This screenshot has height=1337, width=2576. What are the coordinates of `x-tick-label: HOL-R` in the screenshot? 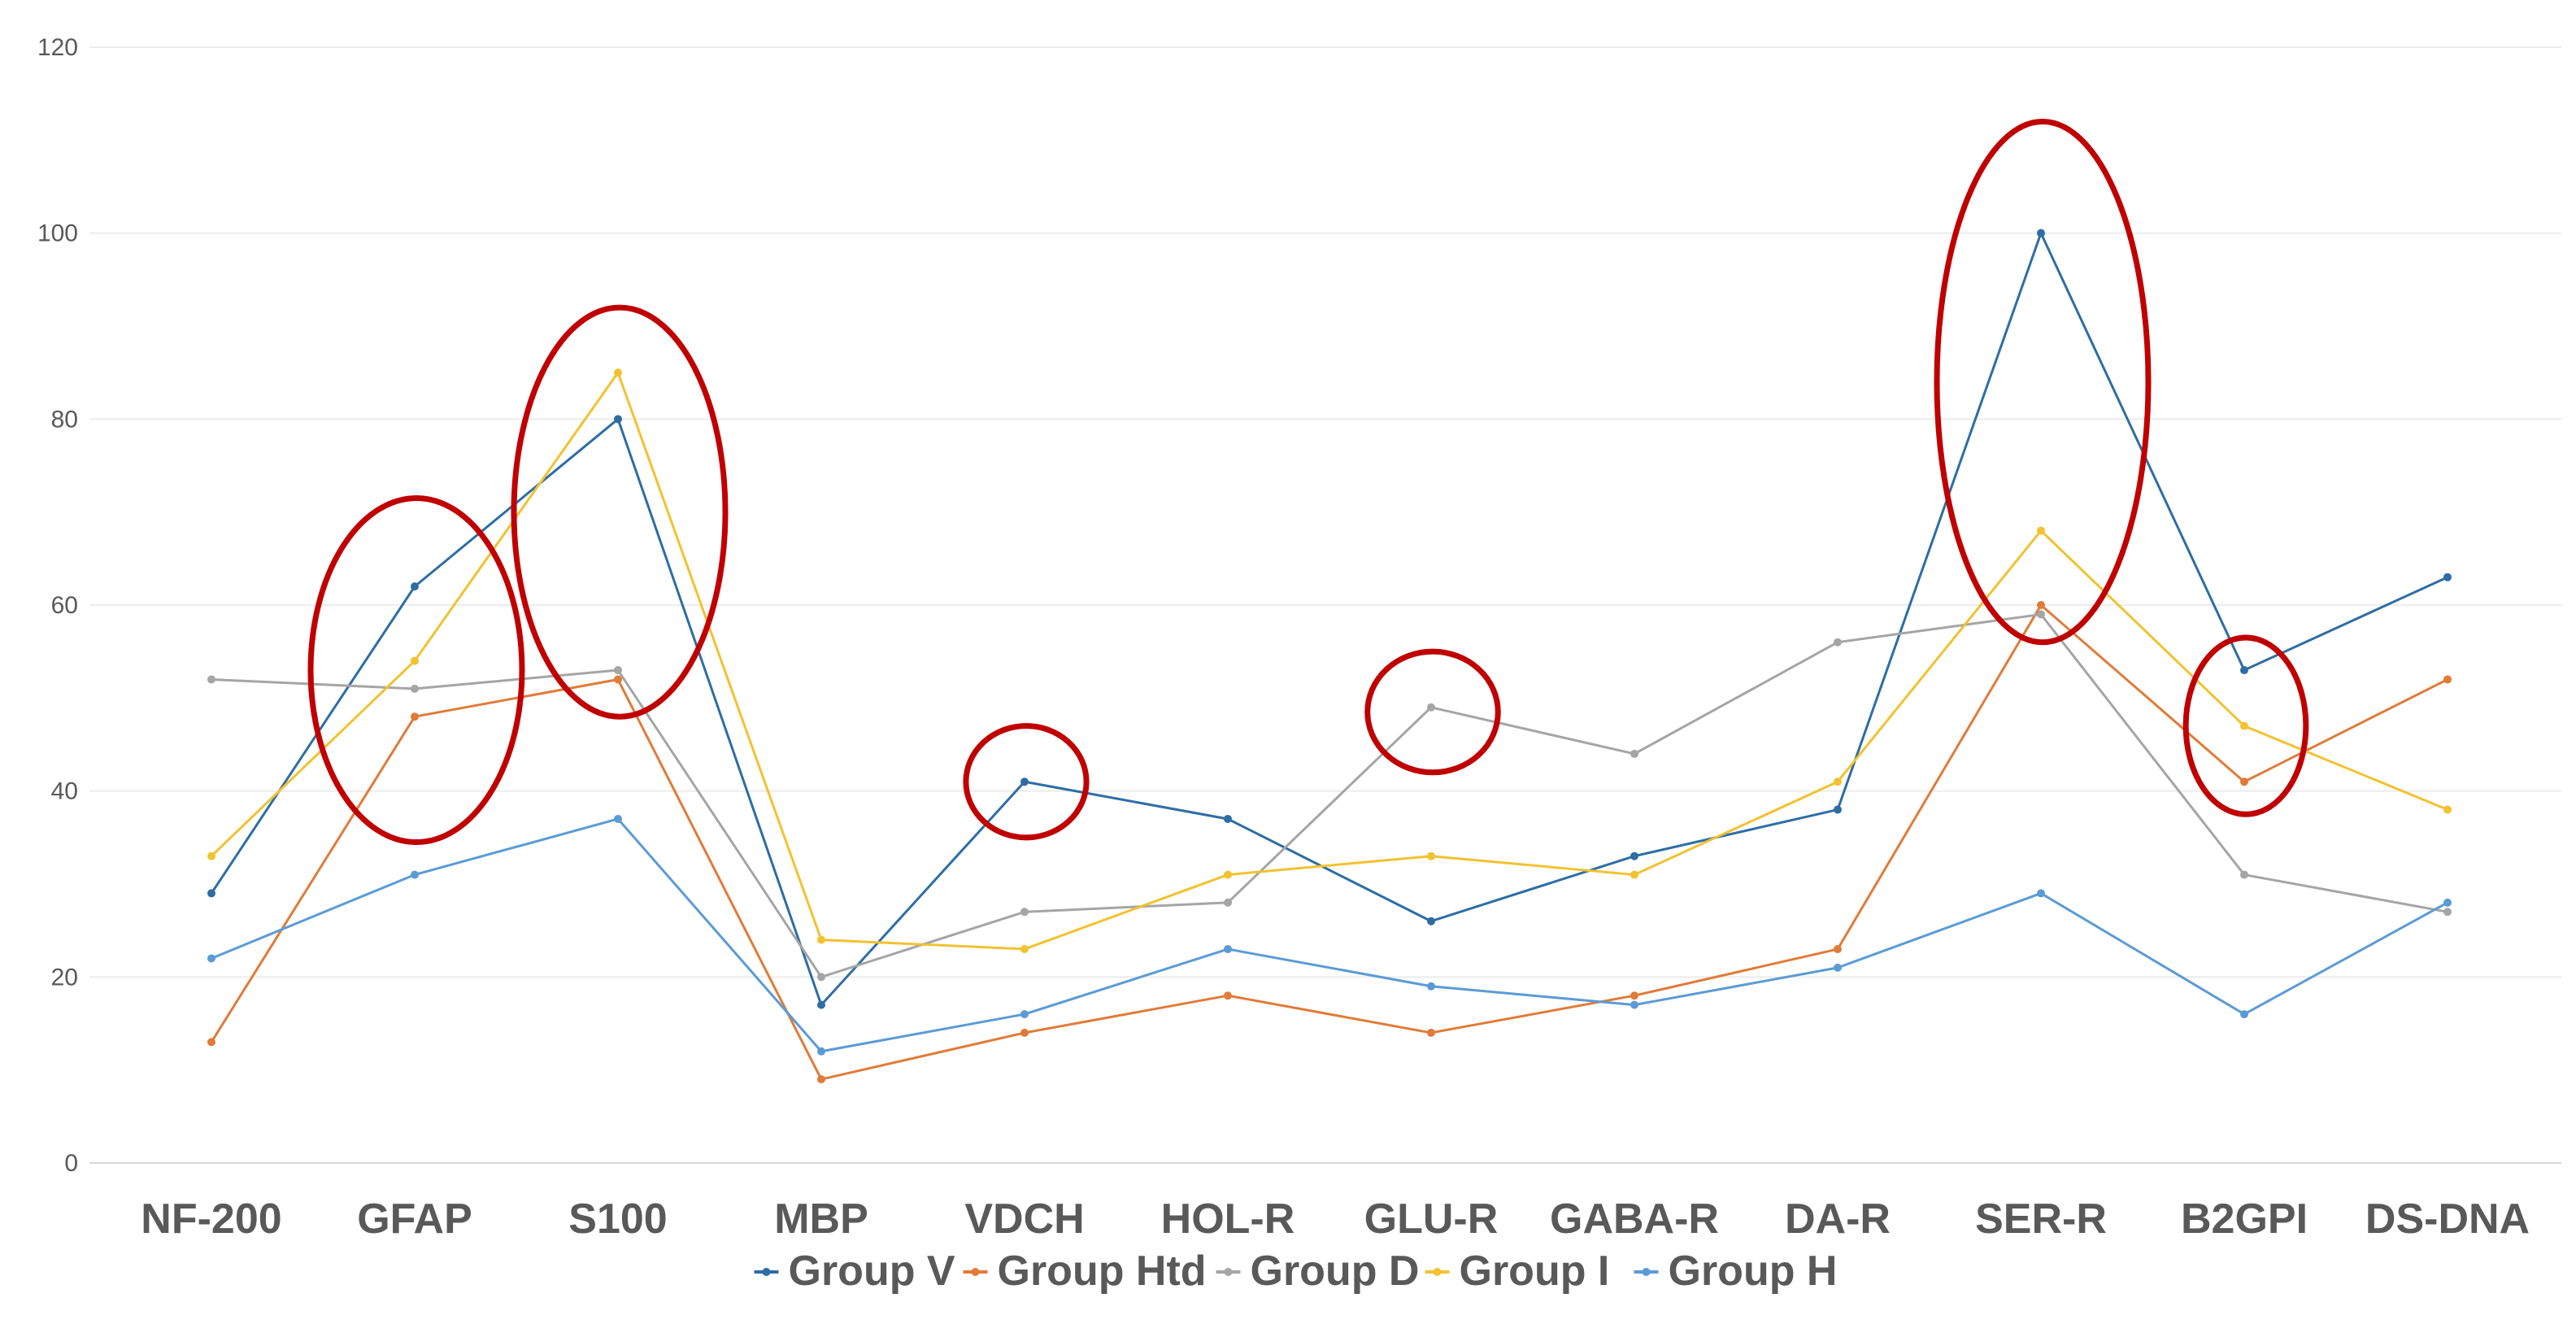 It's located at (1228, 1219).